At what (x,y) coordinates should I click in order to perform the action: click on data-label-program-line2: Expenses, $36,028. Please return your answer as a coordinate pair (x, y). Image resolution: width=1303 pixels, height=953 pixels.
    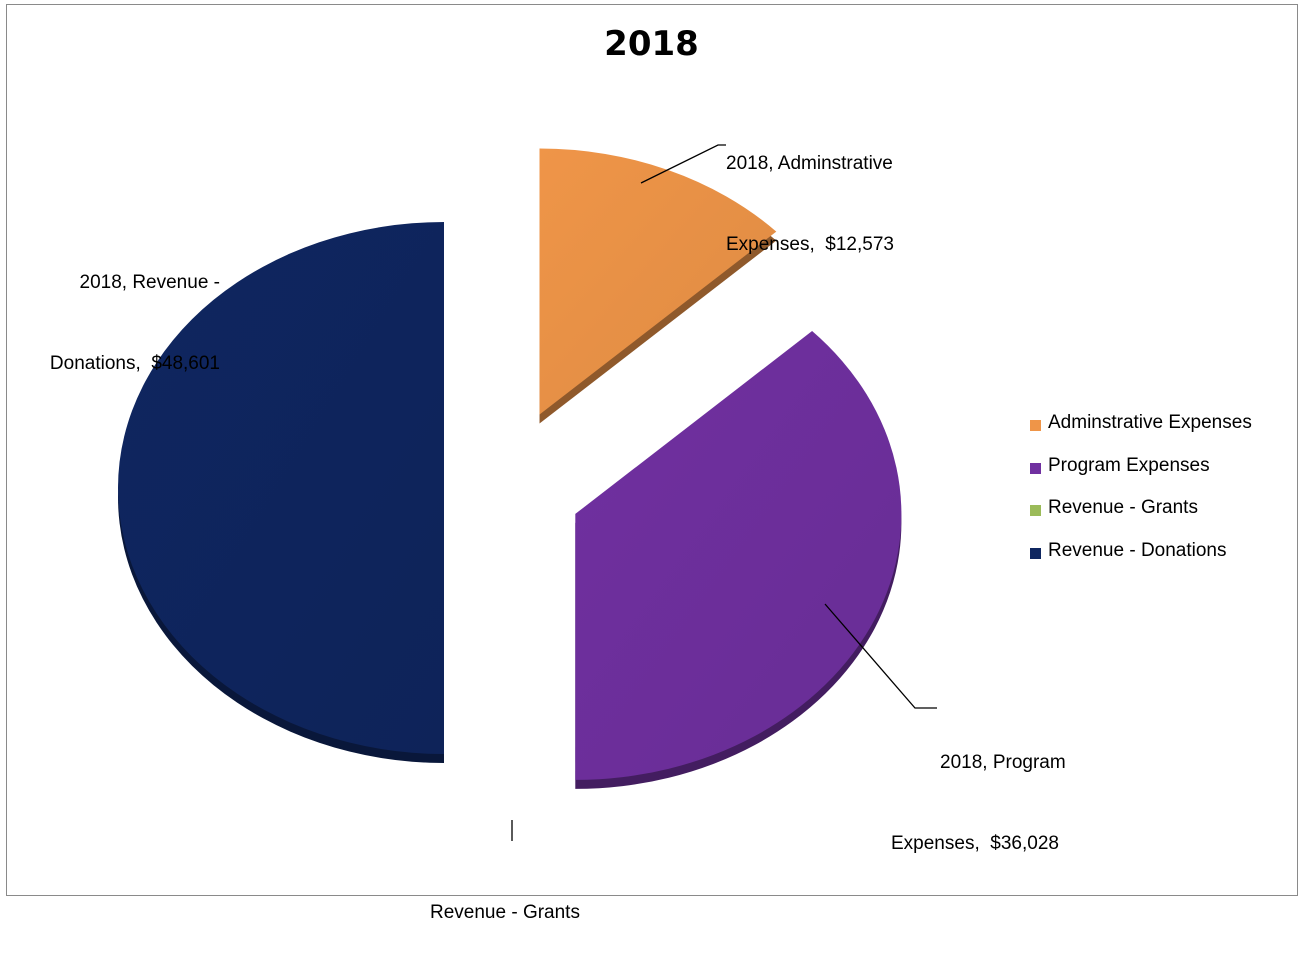
    Looking at the image, I should click on (975, 843).